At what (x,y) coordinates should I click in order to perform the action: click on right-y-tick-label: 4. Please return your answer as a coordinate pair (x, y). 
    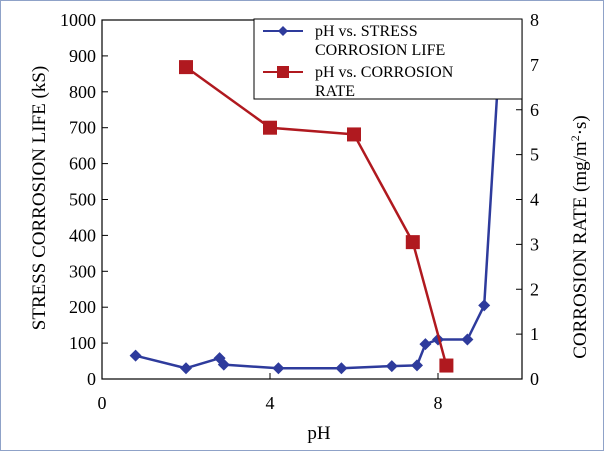
    Looking at the image, I should click on (534, 200).